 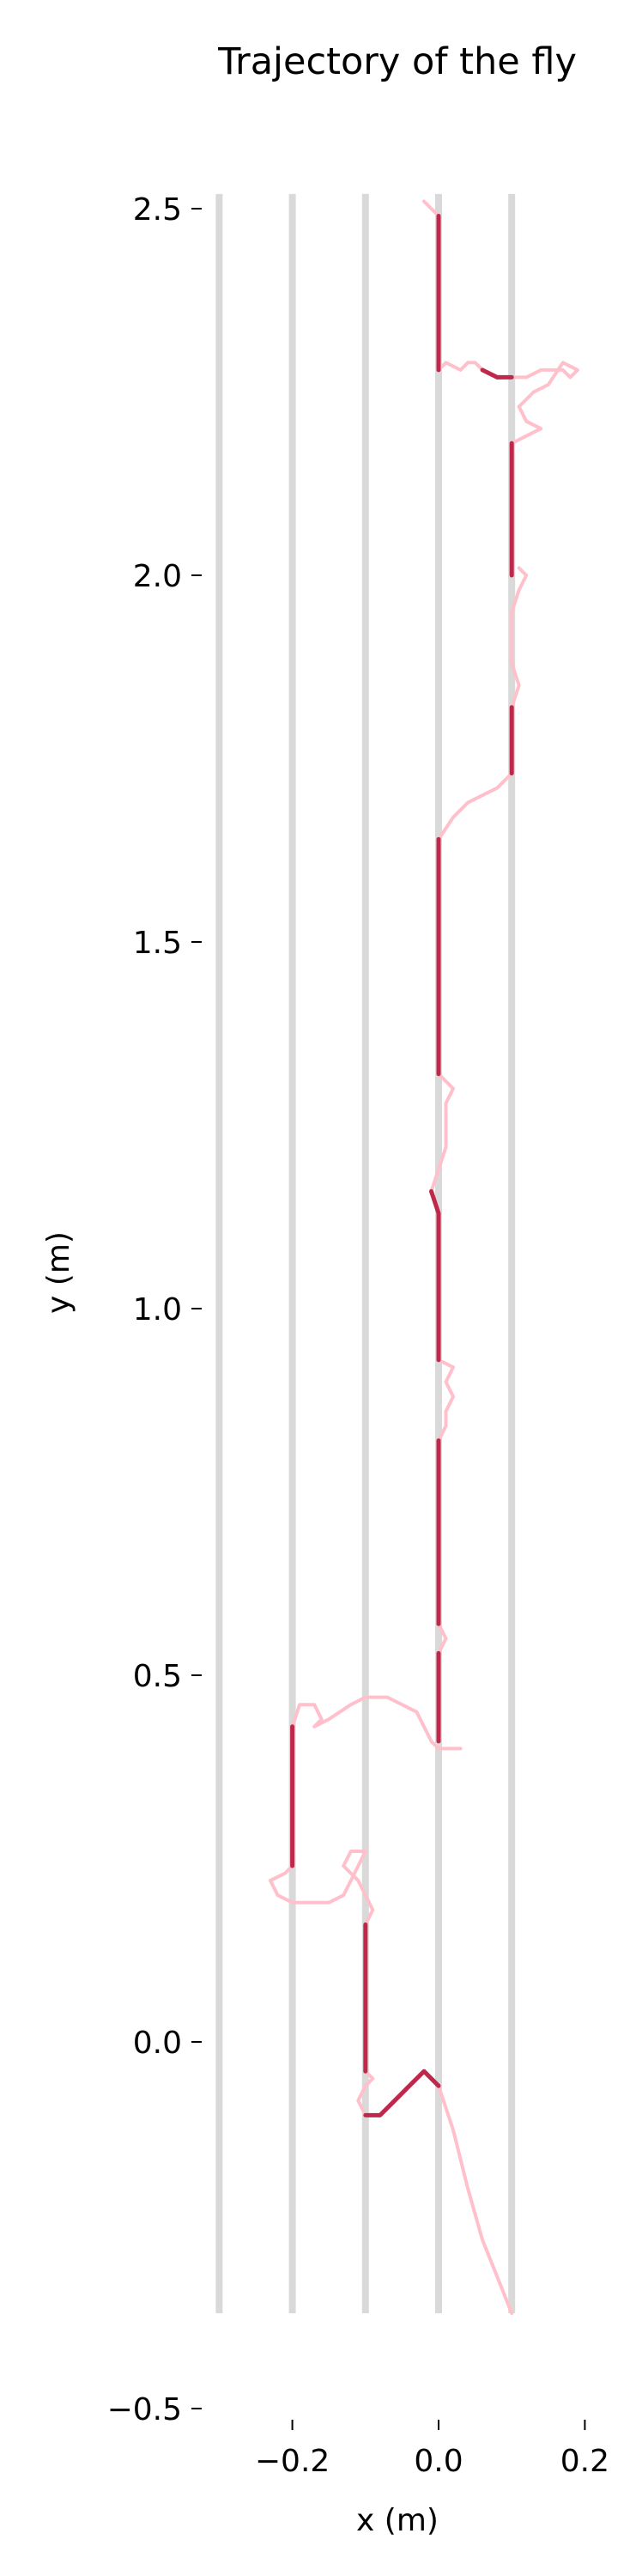 What do you see at coordinates (397, 61) in the screenshot?
I see `chart-title: Trajectory of the fly` at bounding box center [397, 61].